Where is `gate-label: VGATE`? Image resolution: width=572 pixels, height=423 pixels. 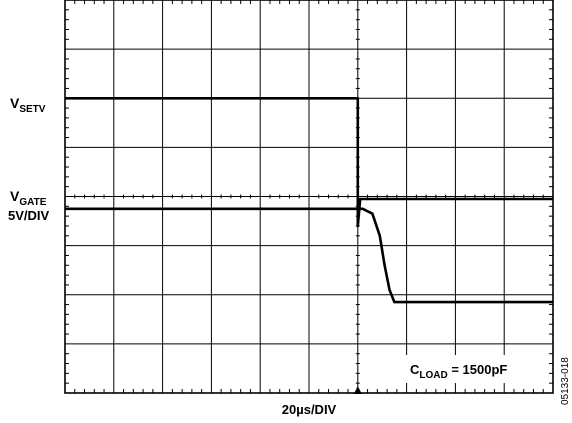 gate-label: VGATE is located at coordinates (28, 198).